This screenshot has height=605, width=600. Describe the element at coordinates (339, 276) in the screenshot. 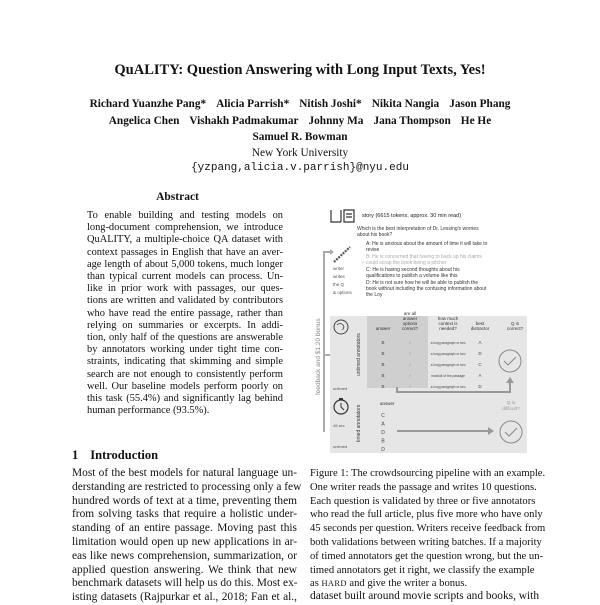

I see `writer-label-line: writes` at that location.